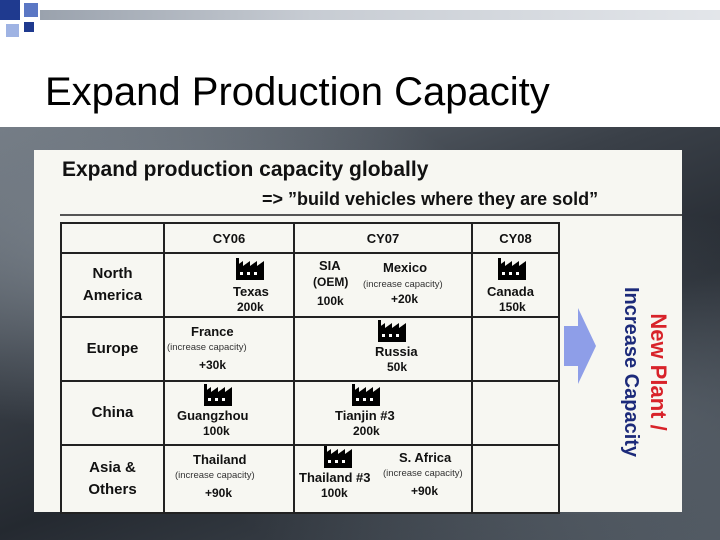 This screenshot has height=540, width=720. Describe the element at coordinates (380, 15) in the screenshot. I see `header-bar` at that location.